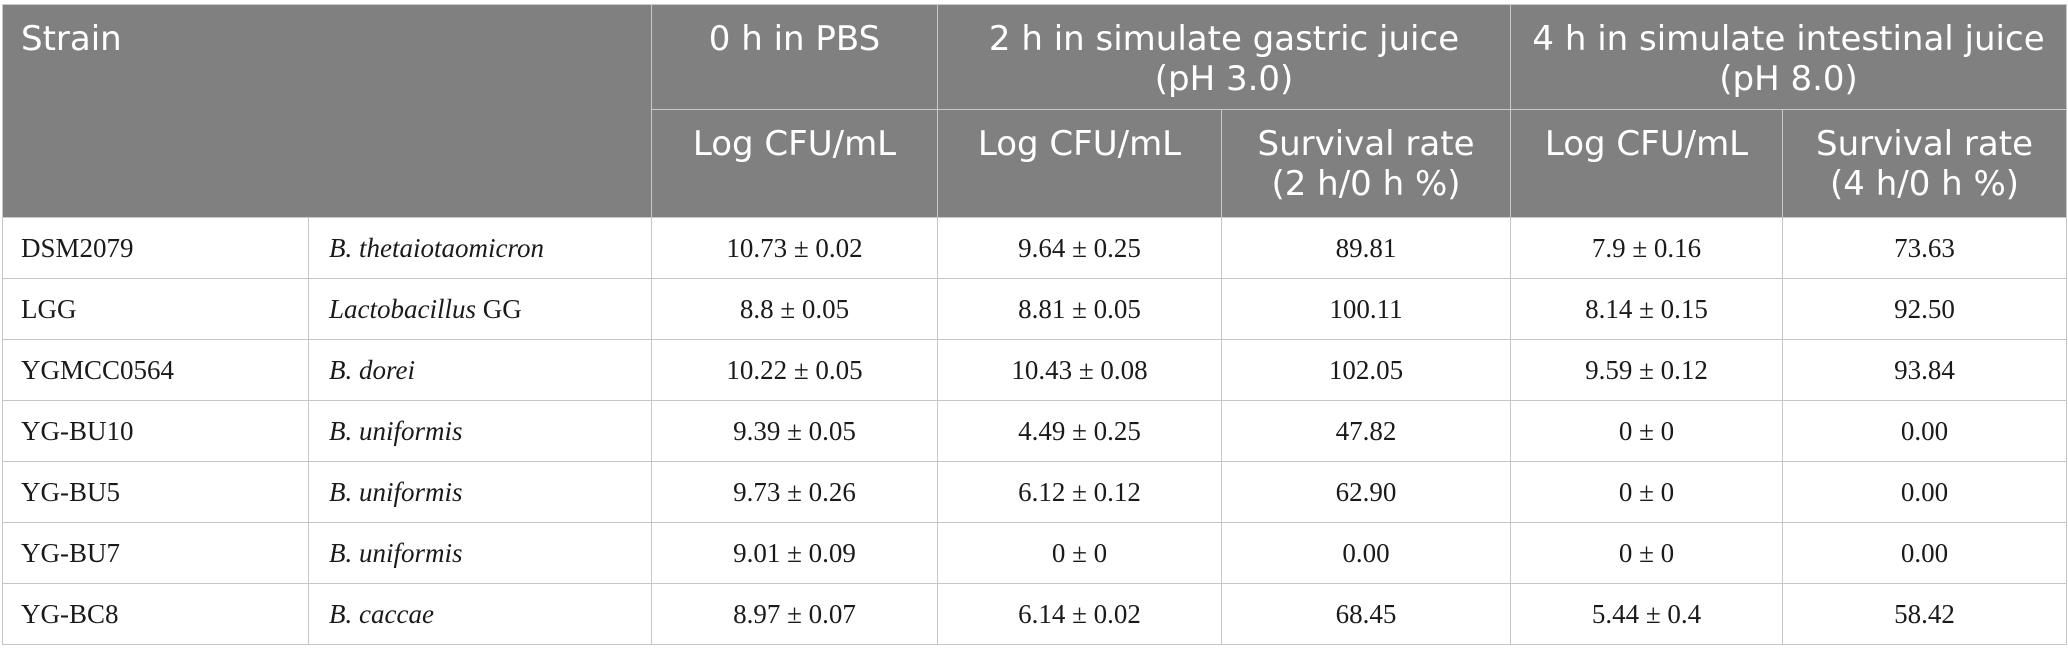 Image resolution: width=2068 pixels, height=670 pixels. I want to click on pbs-log-cell: 10.73 ± 0.02, so click(795, 248).